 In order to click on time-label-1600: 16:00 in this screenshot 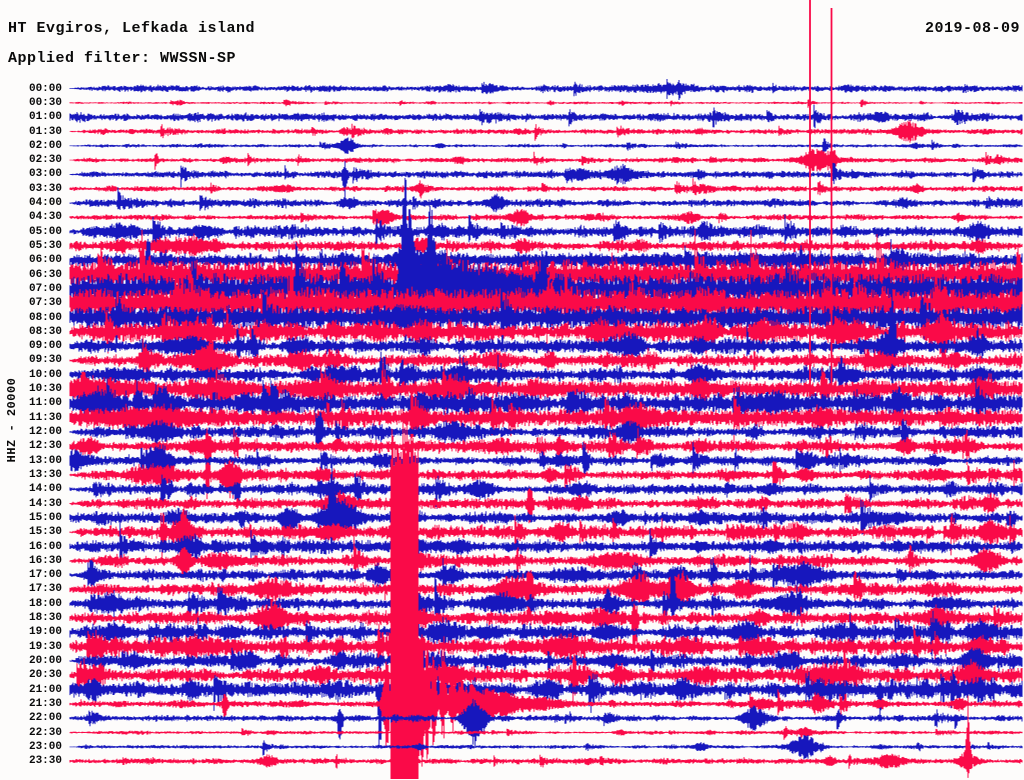, I will do `click(45, 546)`.